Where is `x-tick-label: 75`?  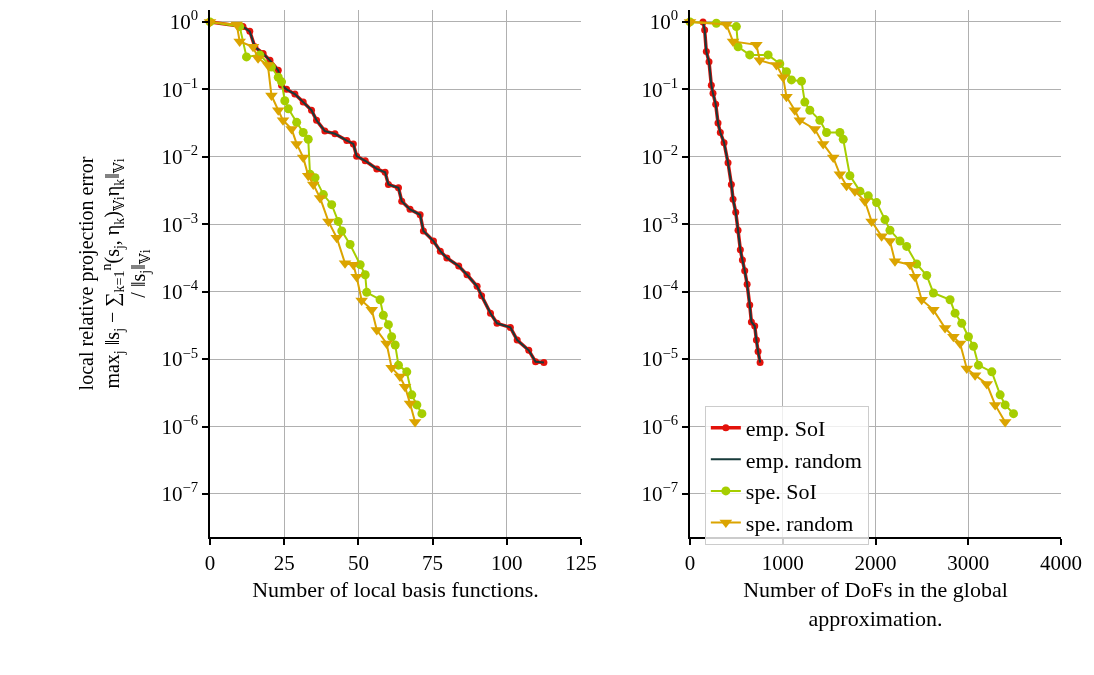 x-tick-label: 75 is located at coordinates (433, 562).